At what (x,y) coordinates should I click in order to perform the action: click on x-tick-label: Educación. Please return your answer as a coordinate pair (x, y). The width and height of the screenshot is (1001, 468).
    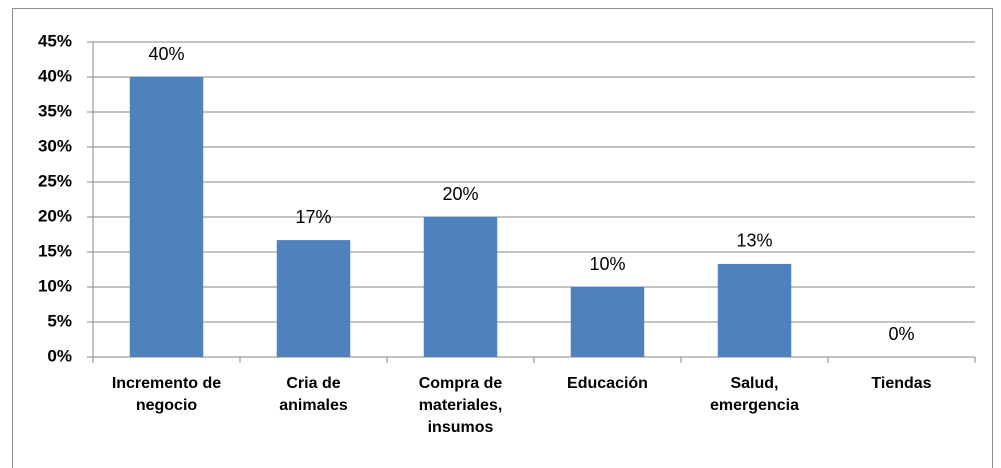
    Looking at the image, I should click on (607, 383).